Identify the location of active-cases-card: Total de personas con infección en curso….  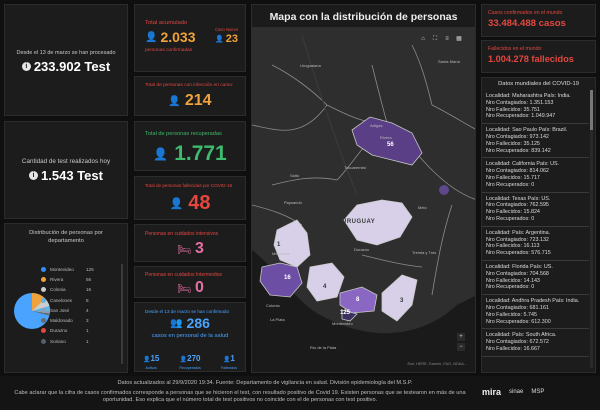
(190, 96).